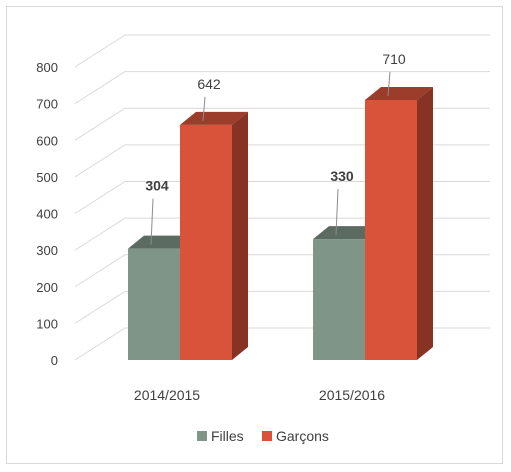 The image size is (511, 472). Describe the element at coordinates (47, 67) in the screenshot. I see `y-tick-label: 800` at that location.